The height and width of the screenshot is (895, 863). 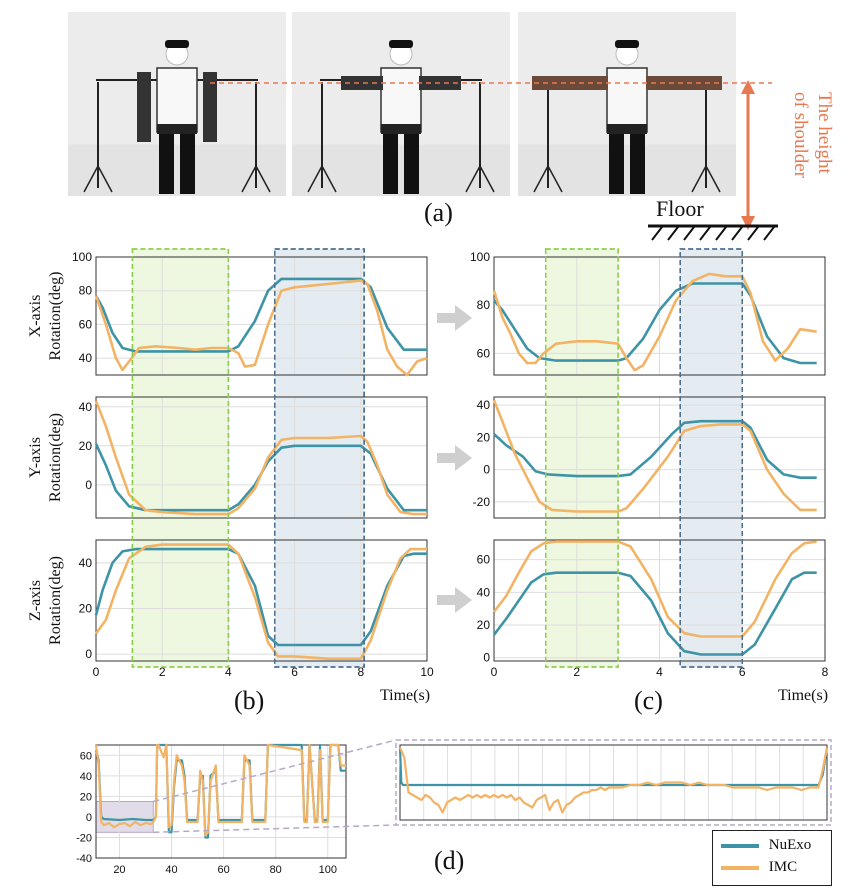 I want to click on legend-item-nuexo: NuExo, so click(x=766, y=845).